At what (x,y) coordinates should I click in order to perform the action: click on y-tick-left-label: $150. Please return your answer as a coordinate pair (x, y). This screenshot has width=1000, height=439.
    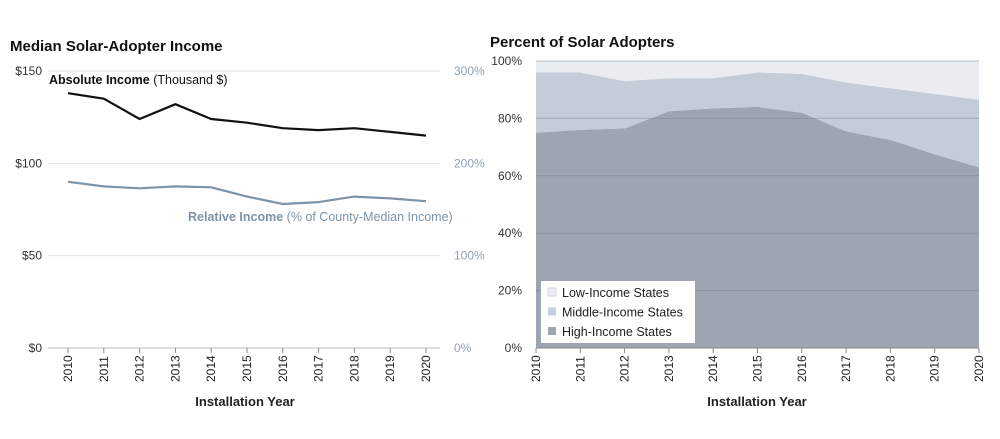
    Looking at the image, I should click on (28, 71).